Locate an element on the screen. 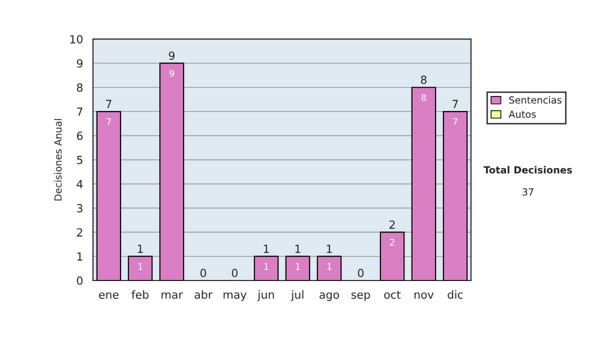  y-tick-label: 4 is located at coordinates (79, 184).